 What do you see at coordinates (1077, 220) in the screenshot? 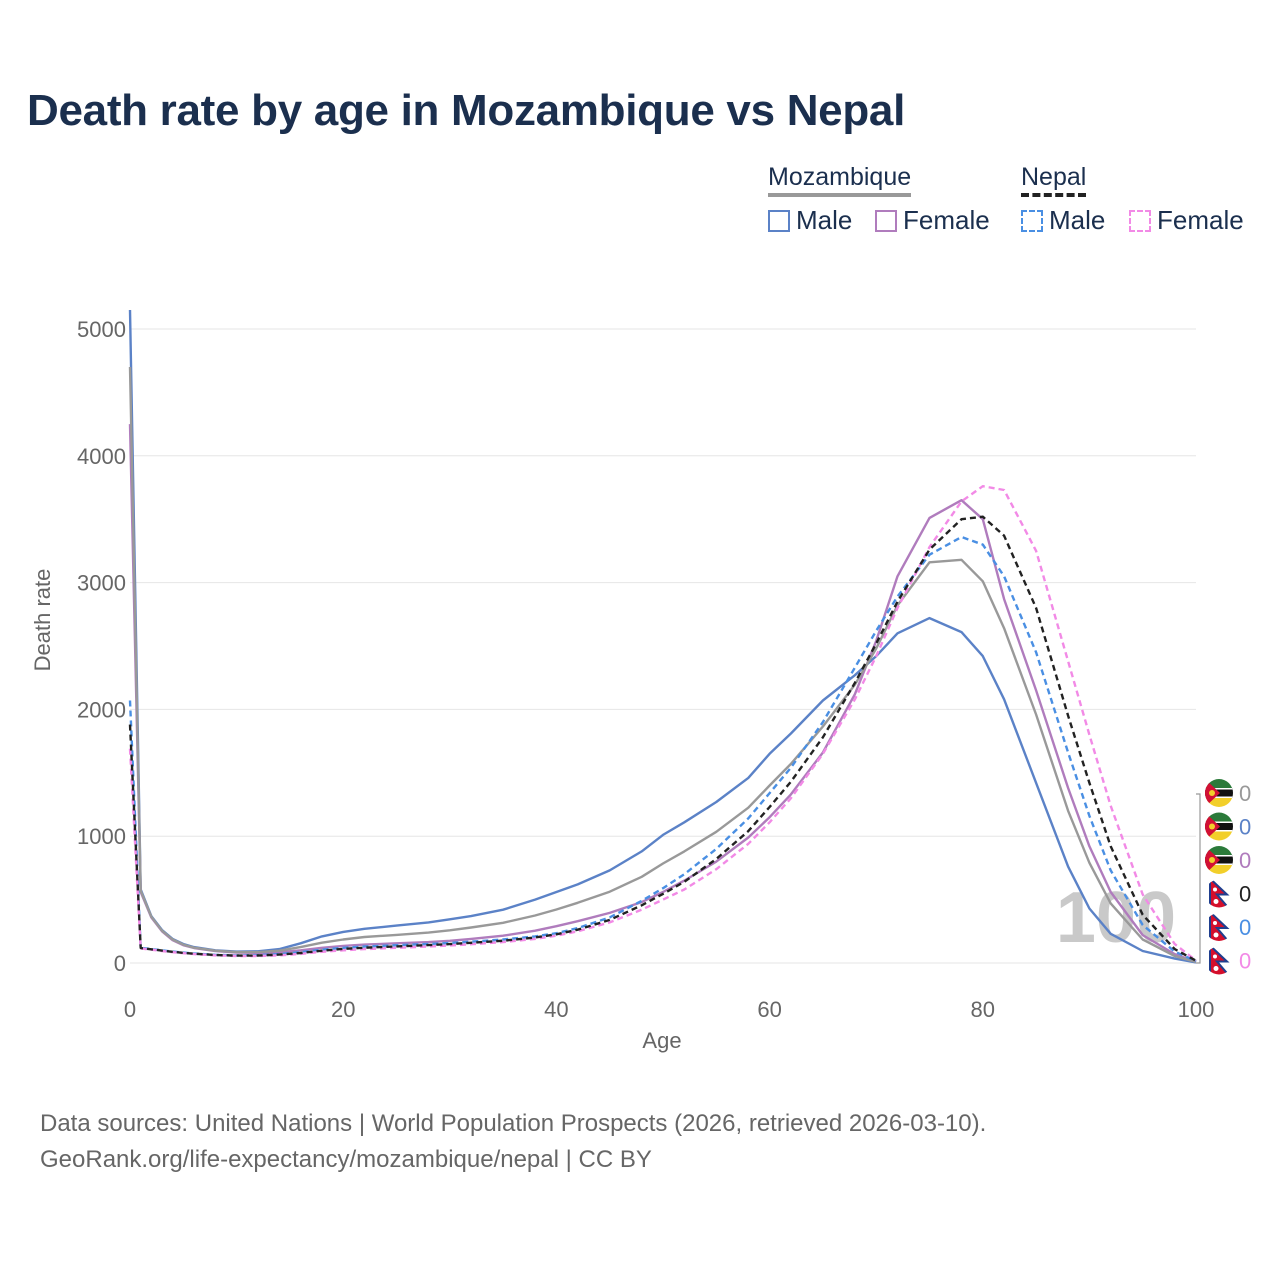
I see `legend-label-nepal-male: Male` at bounding box center [1077, 220].